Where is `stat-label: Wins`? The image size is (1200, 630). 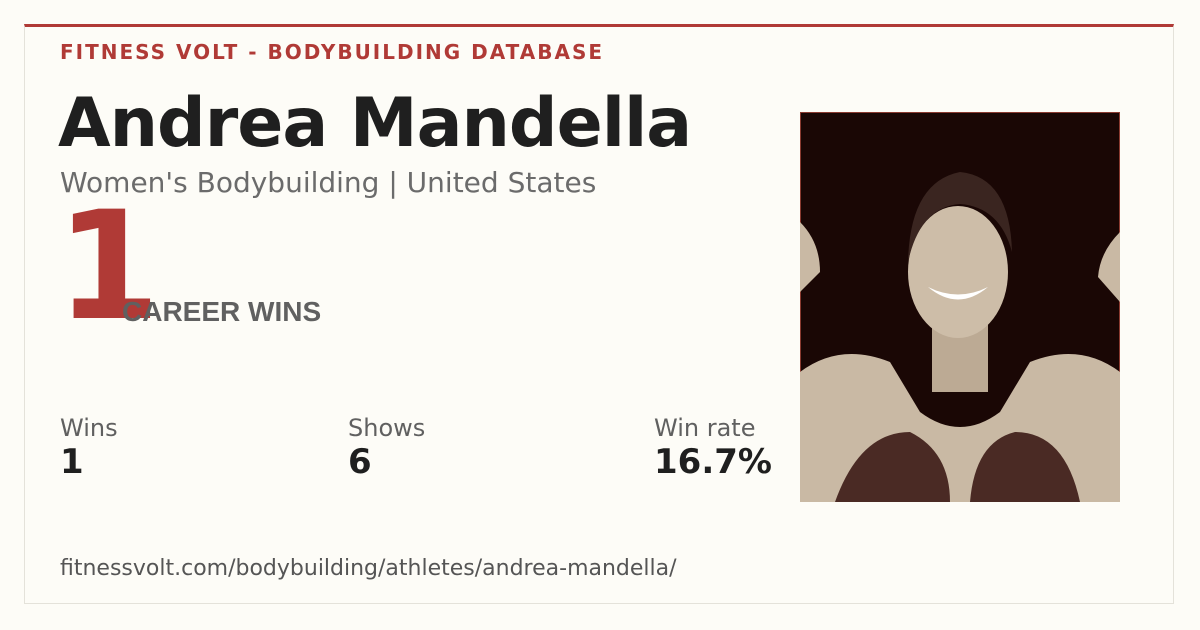 stat-label: Wins is located at coordinates (89, 428).